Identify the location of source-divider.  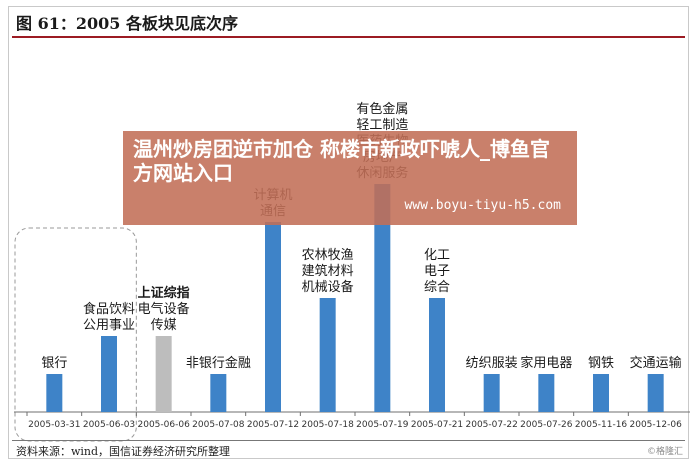
(348, 440).